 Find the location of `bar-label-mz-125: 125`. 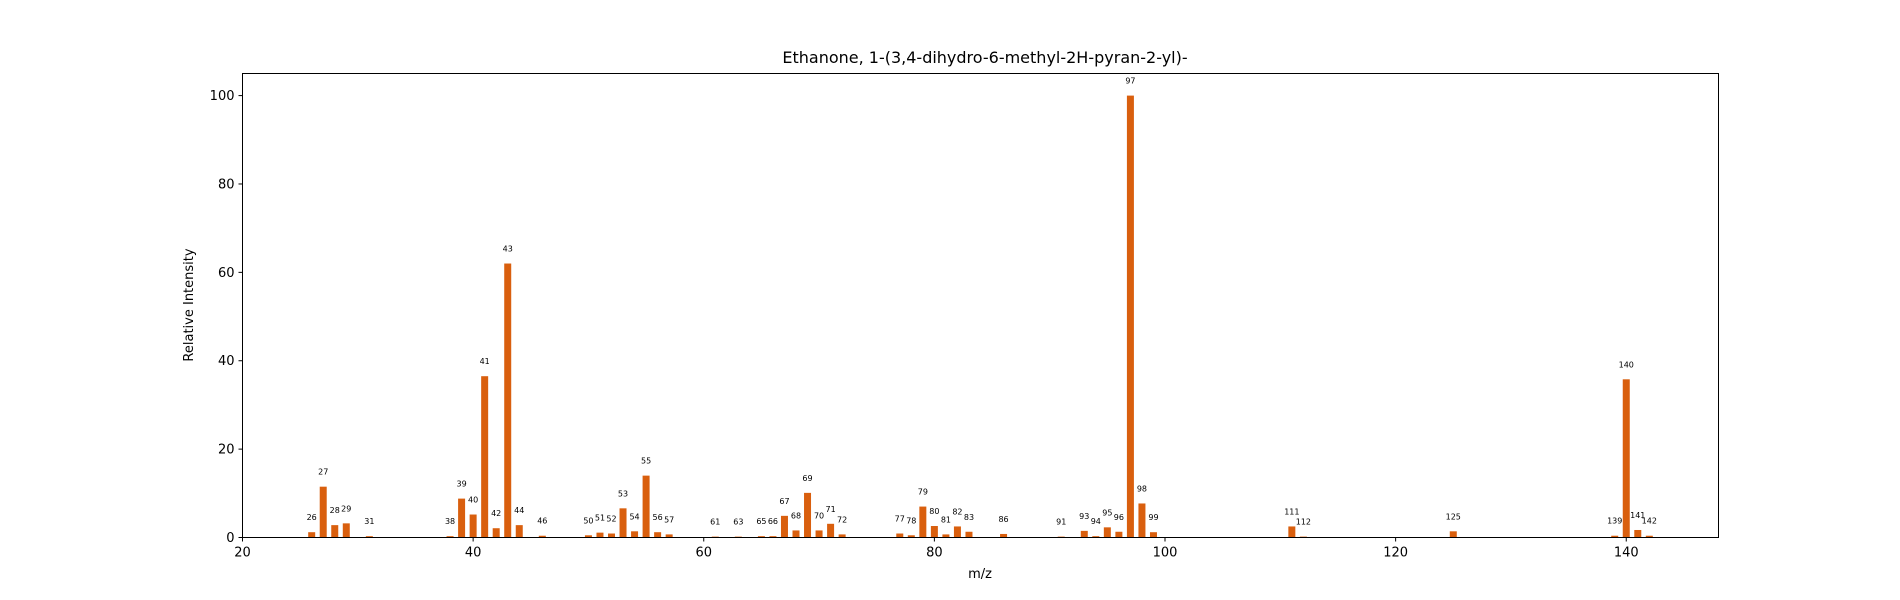

bar-label-mz-125: 125 is located at coordinates (1453, 516).